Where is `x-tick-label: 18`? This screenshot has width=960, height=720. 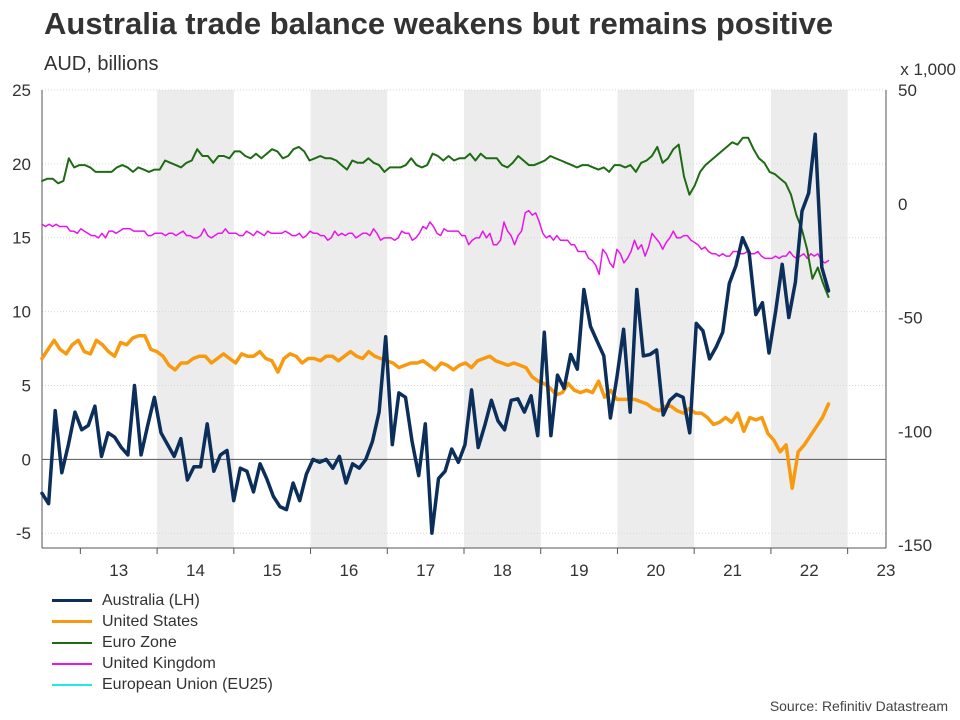
x-tick-label: 18 is located at coordinates (502, 570).